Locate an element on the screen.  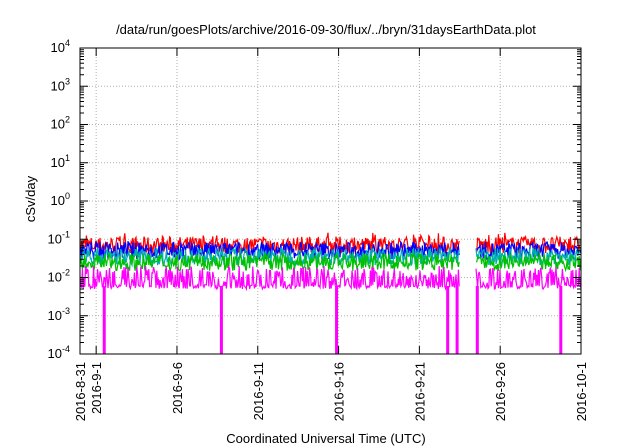
y-tick-label: 10⁻¹ is located at coordinates (59, 237).